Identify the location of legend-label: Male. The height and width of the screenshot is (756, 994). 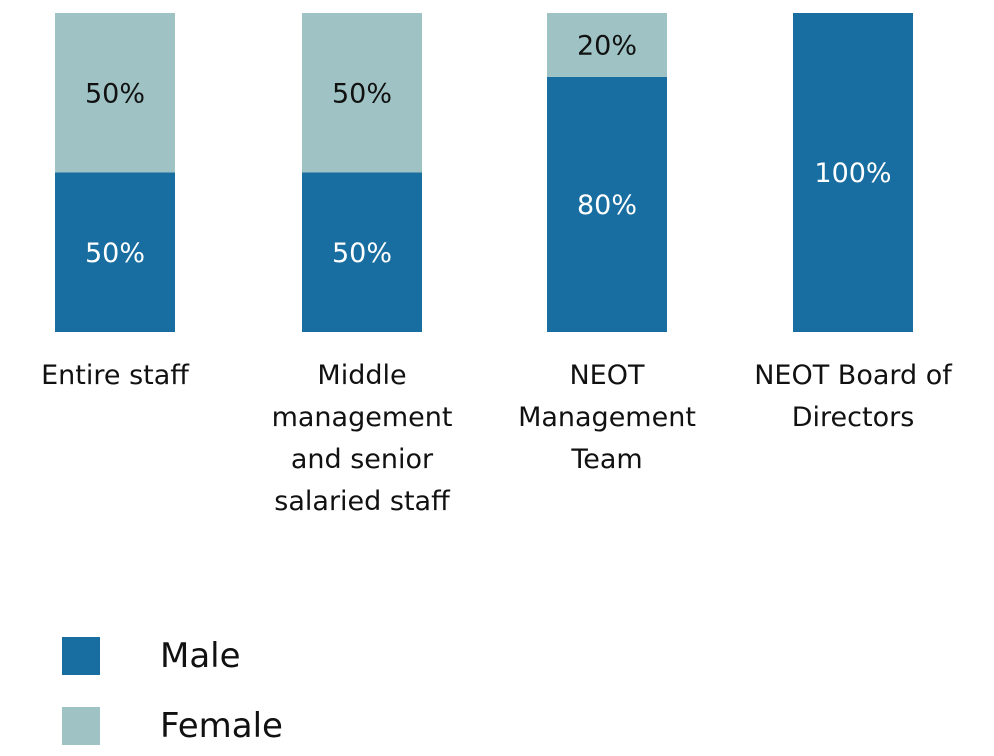
(200, 656).